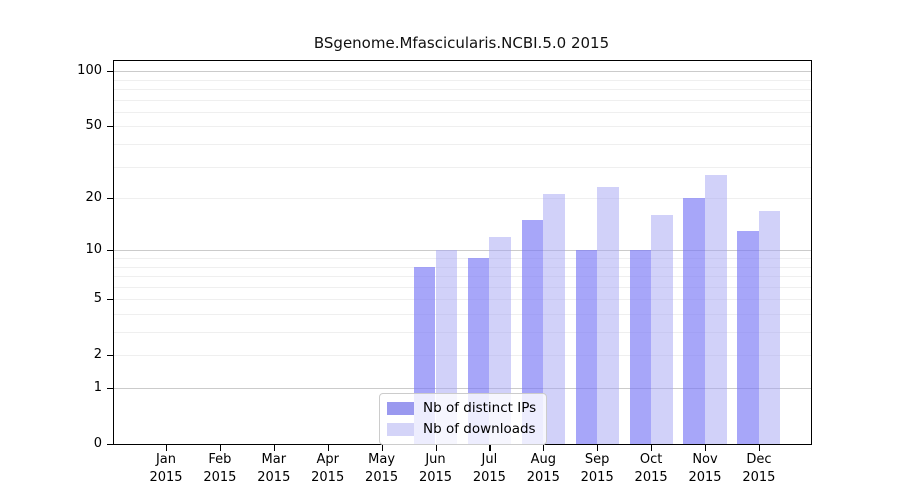 This screenshot has height=500, width=900. I want to click on y-tick-label-1: 1, so click(97, 387).